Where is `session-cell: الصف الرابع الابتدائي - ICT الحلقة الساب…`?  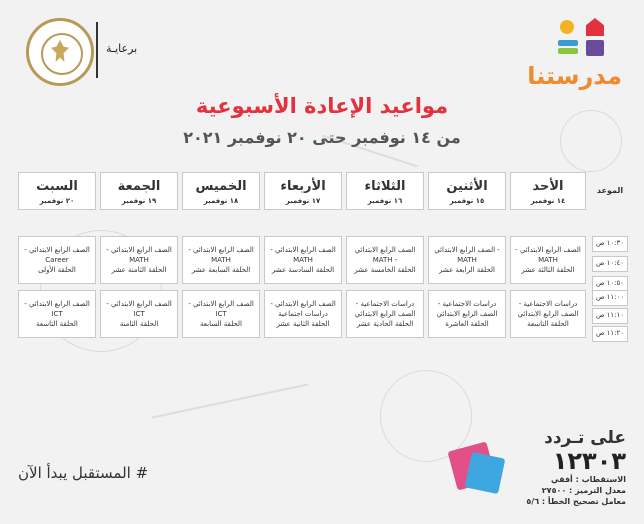 session-cell: الصف الرابع الابتدائي - ICT الحلقة الساب… is located at coordinates (221, 314).